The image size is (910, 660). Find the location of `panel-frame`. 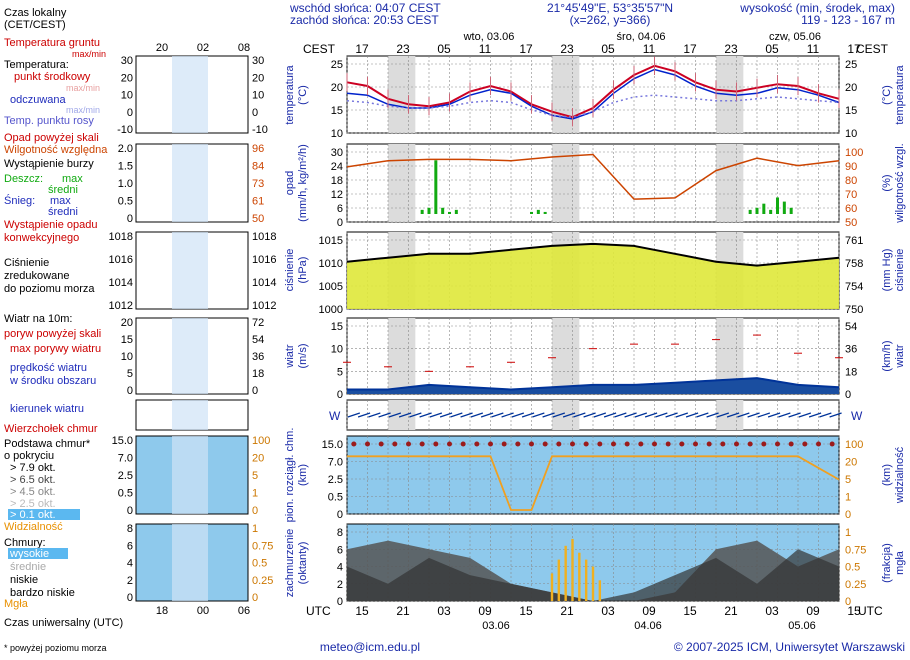

panel-frame is located at coordinates (593, 475).